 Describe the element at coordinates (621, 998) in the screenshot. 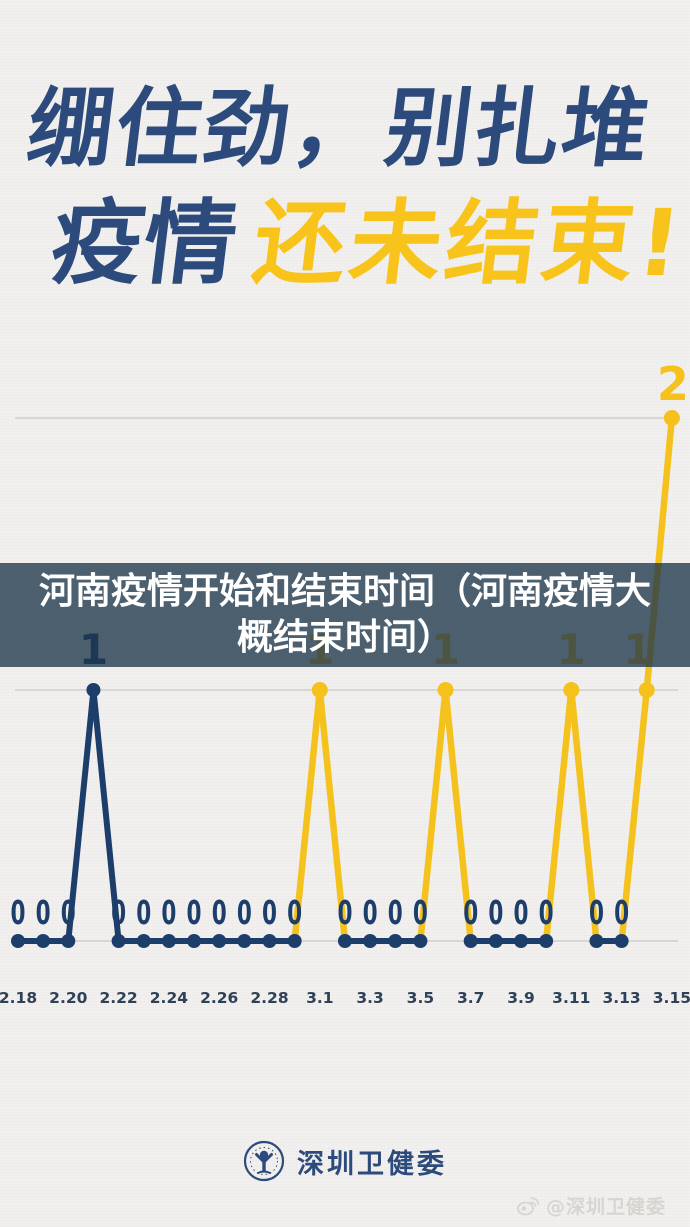

I see `x-axis-tick-label: 3.13` at that location.